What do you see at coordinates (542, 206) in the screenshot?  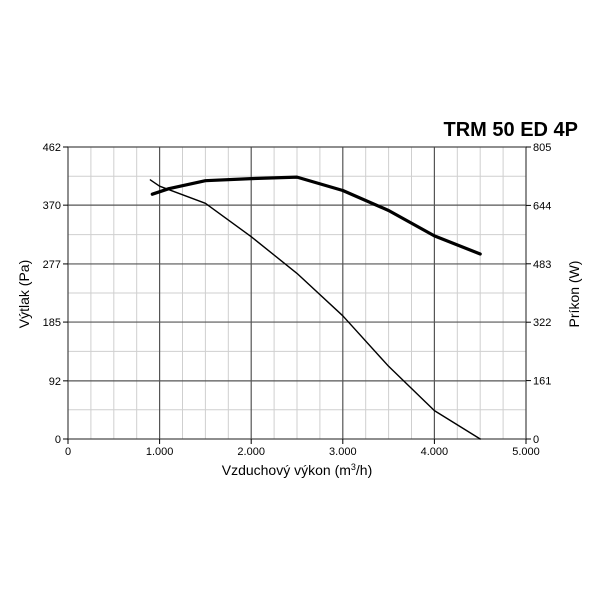 I see `y2-tick-label: 644` at bounding box center [542, 206].